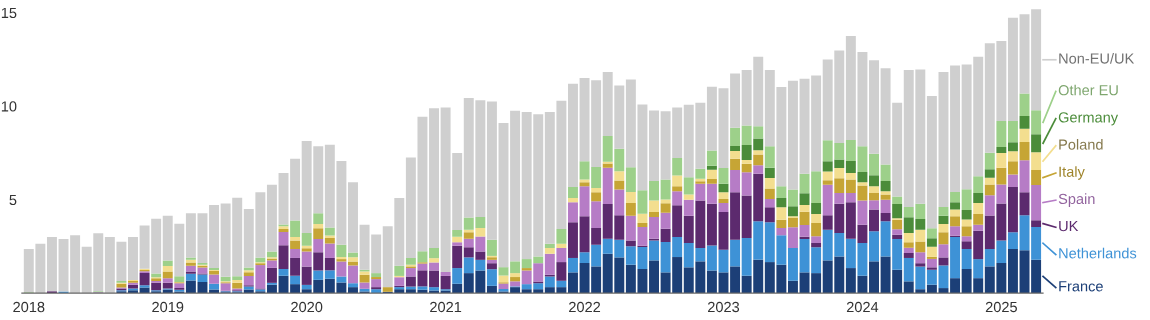  What do you see at coordinates (862, 307) in the screenshot?
I see `x-tick-label: 2024` at bounding box center [862, 307].